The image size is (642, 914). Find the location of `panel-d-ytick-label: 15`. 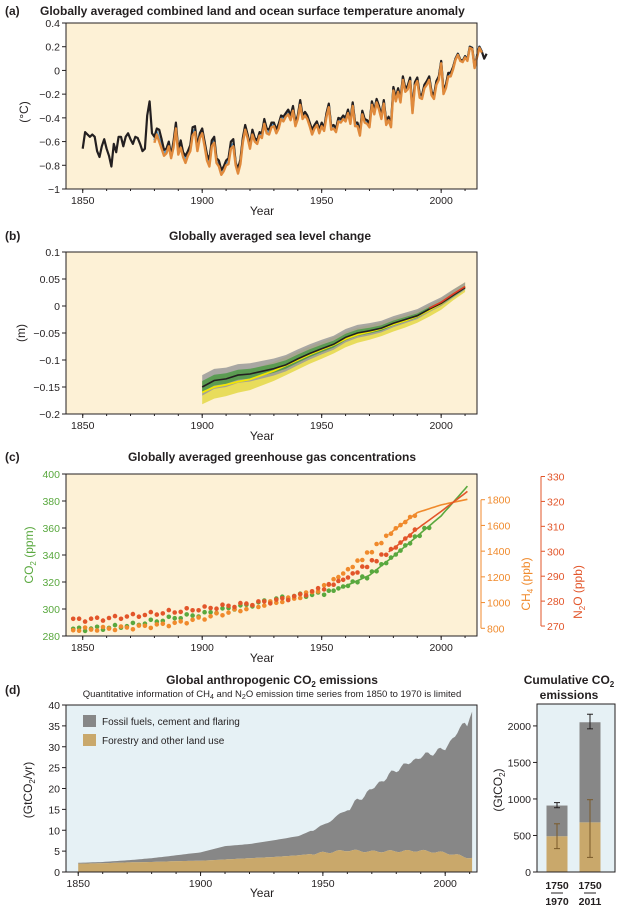

panel-d-ytick-label: 15 is located at coordinates (54, 810).